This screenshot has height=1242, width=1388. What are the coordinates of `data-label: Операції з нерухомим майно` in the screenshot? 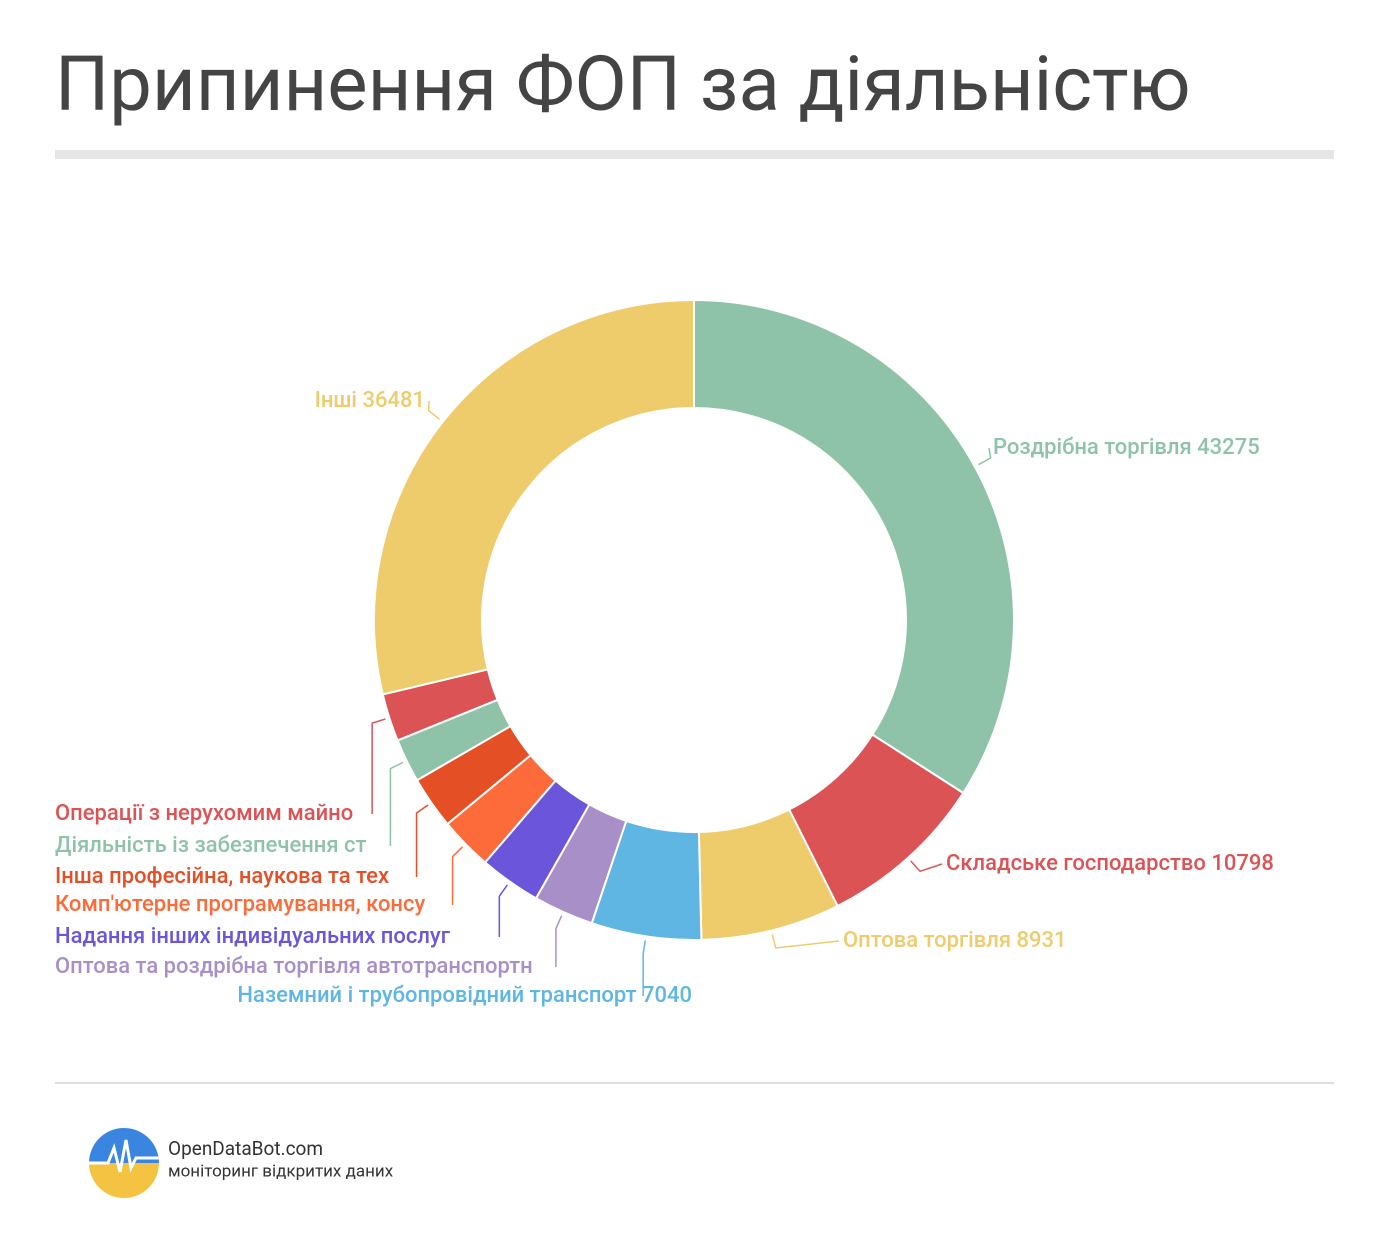 It's located at (204, 813).